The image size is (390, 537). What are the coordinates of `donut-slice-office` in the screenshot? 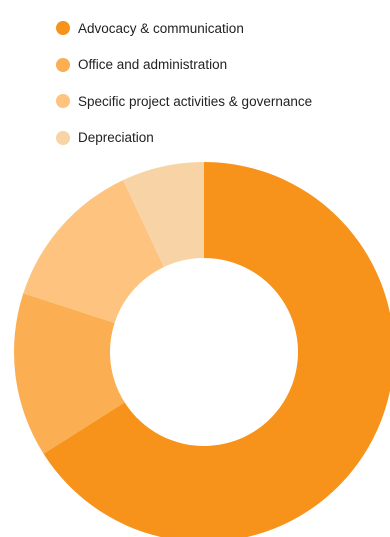 It's located at (69, 373).